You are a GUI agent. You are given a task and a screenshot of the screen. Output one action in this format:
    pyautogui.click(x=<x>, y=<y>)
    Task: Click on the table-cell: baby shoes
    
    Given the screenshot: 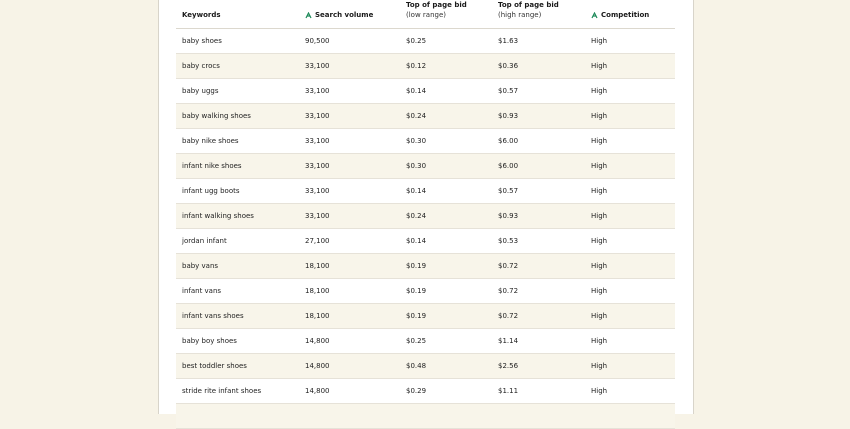 What is the action you would take?
    pyautogui.click(x=202, y=41)
    